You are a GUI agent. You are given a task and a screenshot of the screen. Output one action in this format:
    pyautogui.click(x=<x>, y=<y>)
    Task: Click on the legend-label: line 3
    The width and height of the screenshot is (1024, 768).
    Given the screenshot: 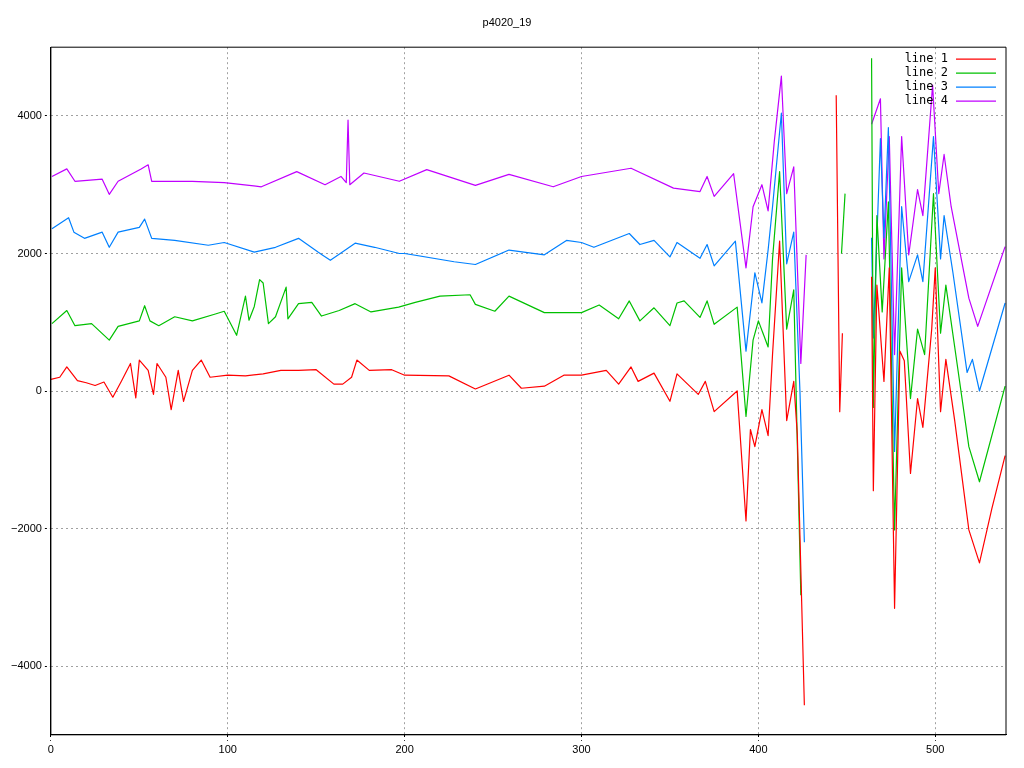 What is the action you would take?
    pyautogui.click(x=926, y=86)
    